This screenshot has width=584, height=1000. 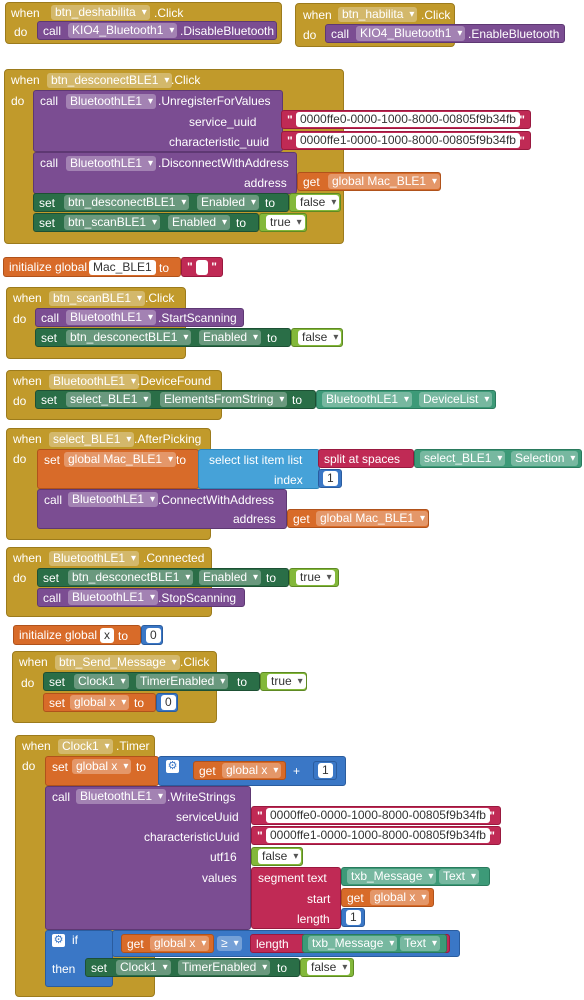 I want to click on set-global-mac: set global Mac_BLE1 to, so click(x=118, y=469).